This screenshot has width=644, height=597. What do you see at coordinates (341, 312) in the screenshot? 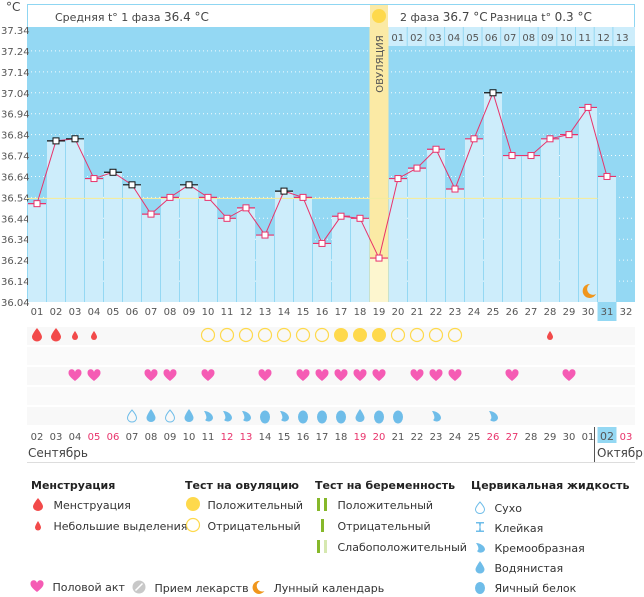
I see `x-tick-label: 17` at bounding box center [341, 312].